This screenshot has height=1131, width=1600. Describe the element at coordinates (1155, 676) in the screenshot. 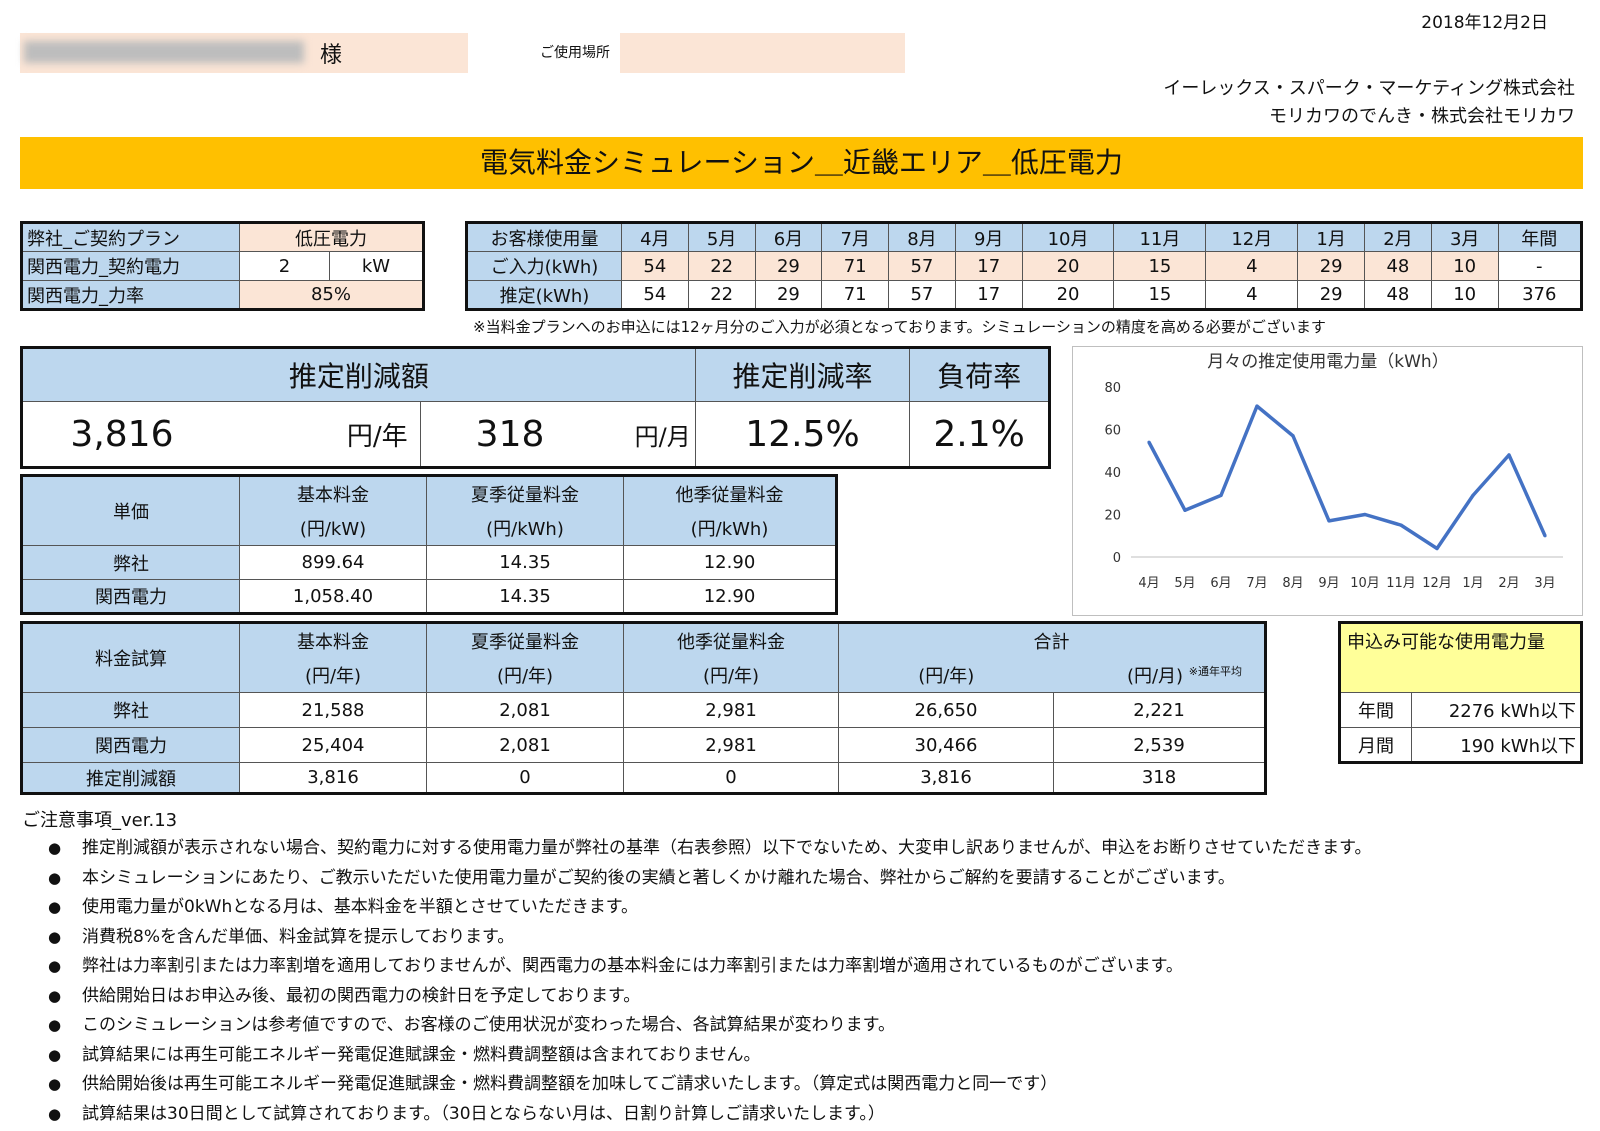

I see `calc-total-month-unit: (円/月)` at that location.